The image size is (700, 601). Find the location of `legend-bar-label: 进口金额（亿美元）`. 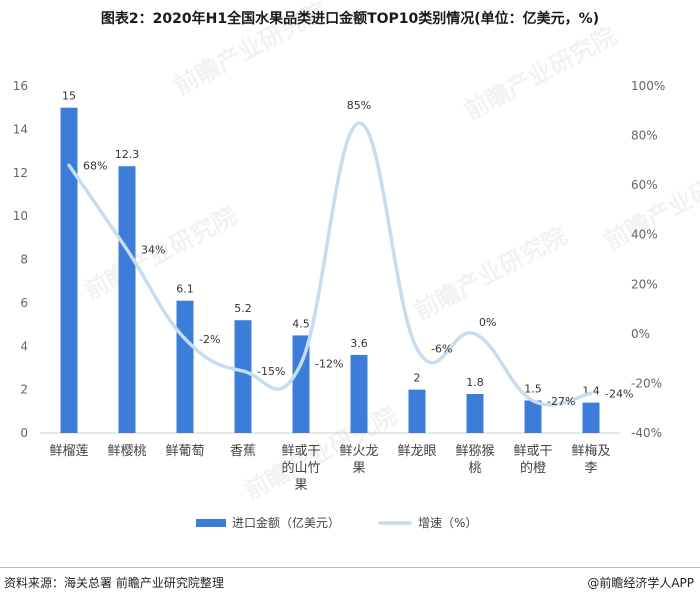

legend-bar-label: 进口金额（亿美元） is located at coordinates (286, 522).